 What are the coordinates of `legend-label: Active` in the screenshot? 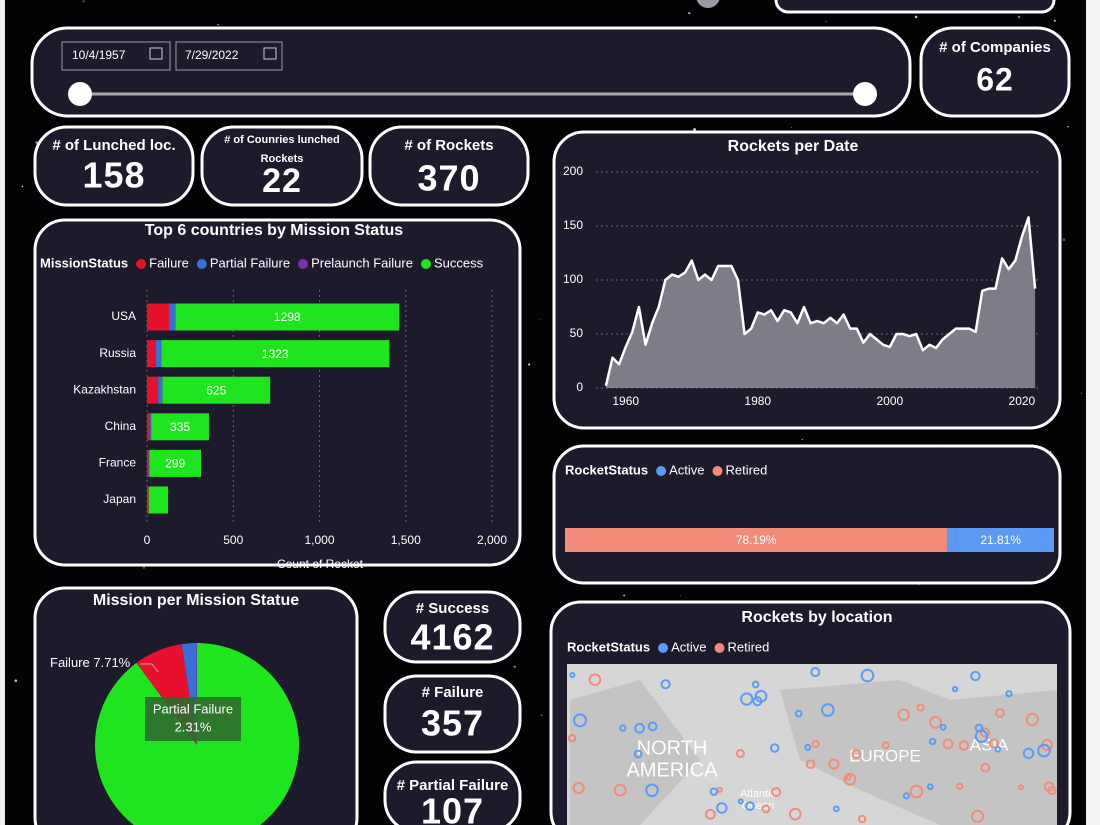 It's located at (688, 646).